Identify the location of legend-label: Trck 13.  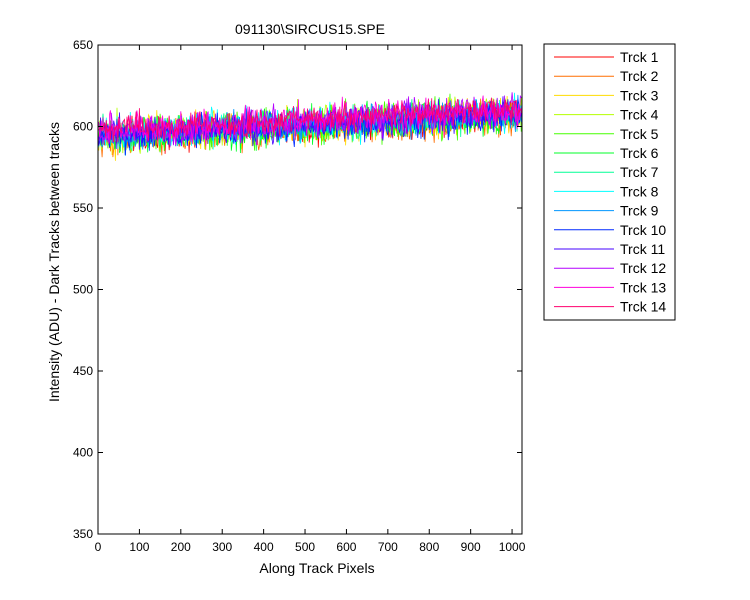
(643, 287).